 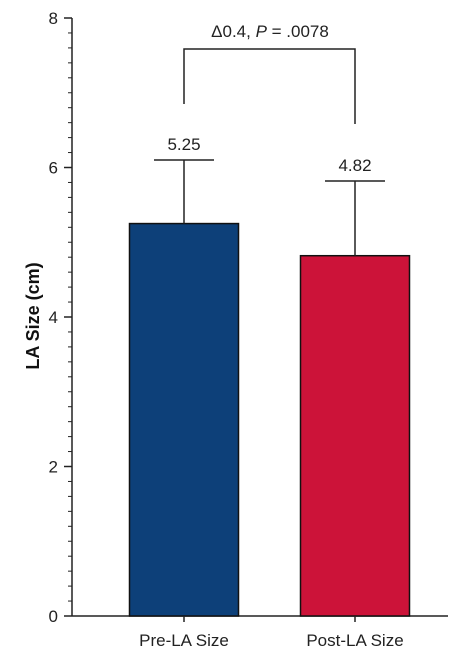 What do you see at coordinates (183, 144) in the screenshot?
I see `data-label-1: 5.25` at bounding box center [183, 144].